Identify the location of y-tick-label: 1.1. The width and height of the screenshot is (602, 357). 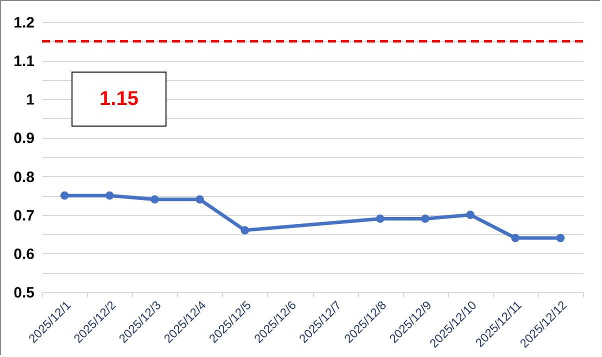
(24, 61).